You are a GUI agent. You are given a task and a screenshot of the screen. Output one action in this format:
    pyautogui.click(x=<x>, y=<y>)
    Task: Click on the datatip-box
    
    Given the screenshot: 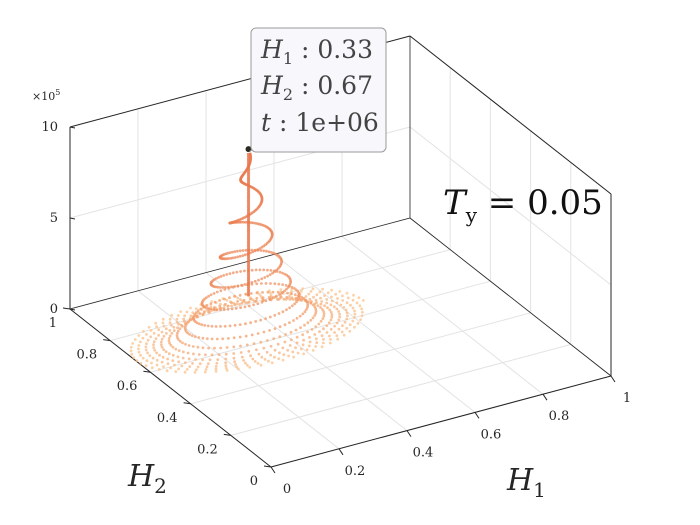 What is the action you would take?
    pyautogui.click(x=318, y=90)
    